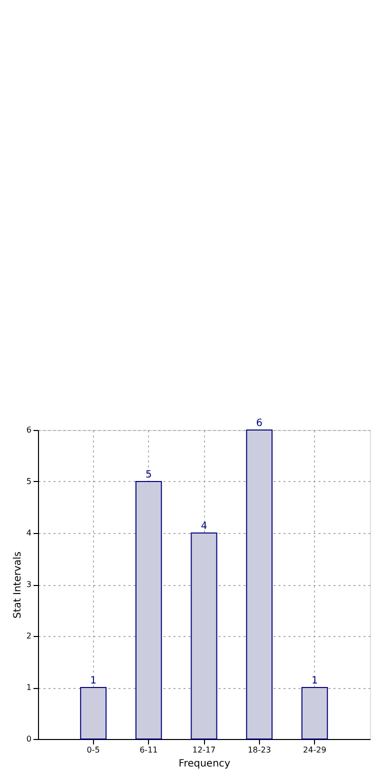  Describe the element at coordinates (148, 475) in the screenshot. I see `data-label: 5` at that location.